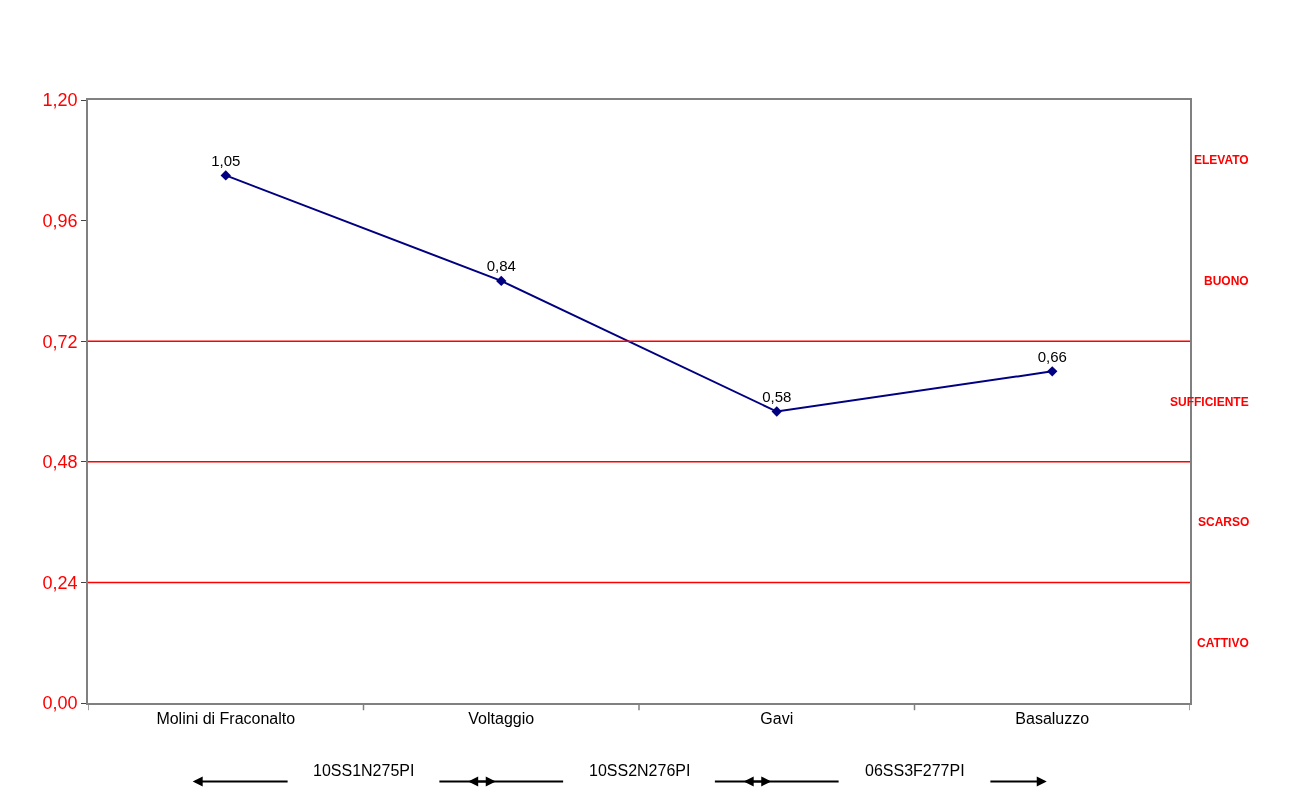 This screenshot has width=1308, height=803. What do you see at coordinates (640, 770) in the screenshot?
I see `text: 10SS2N276PI` at bounding box center [640, 770].